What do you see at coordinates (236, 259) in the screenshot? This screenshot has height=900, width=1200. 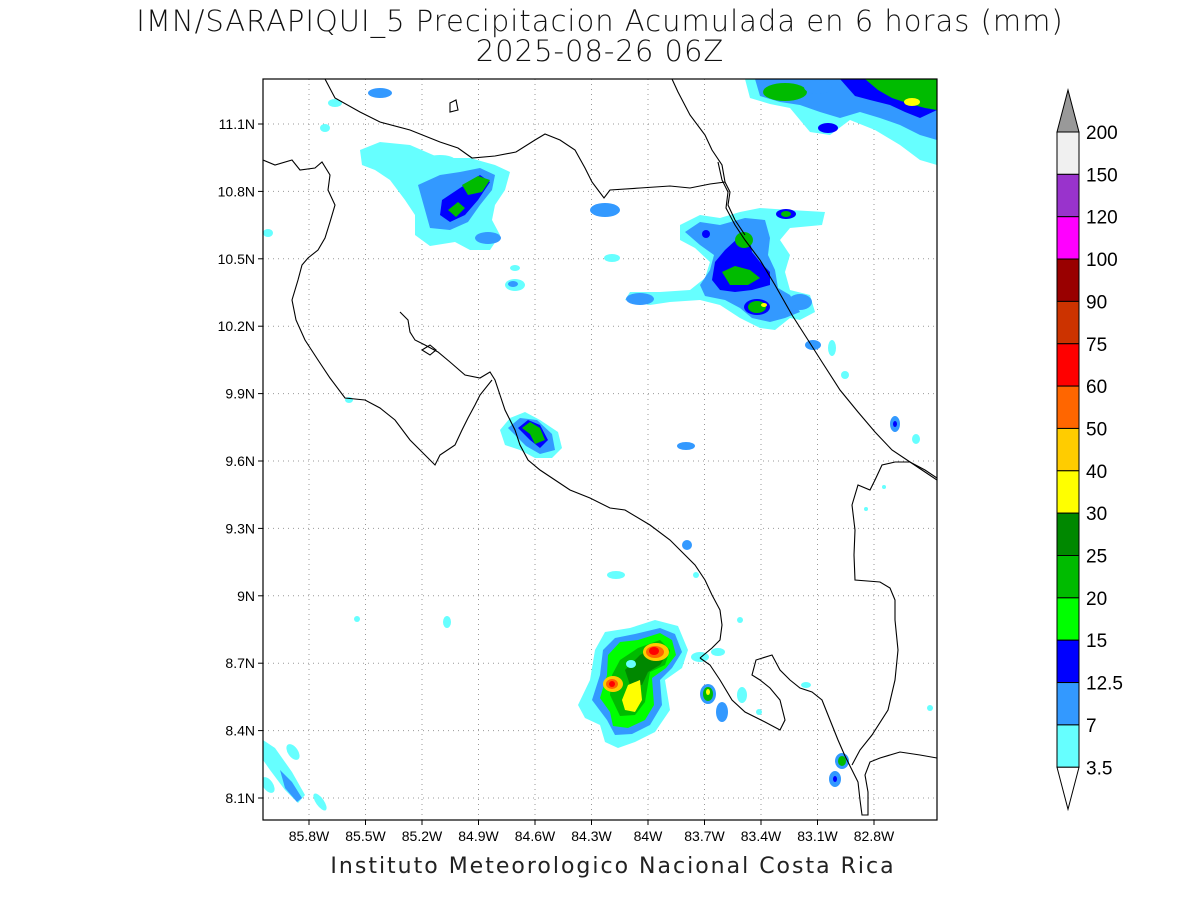 I see `lat-tick-label: 10.5N` at bounding box center [236, 259].